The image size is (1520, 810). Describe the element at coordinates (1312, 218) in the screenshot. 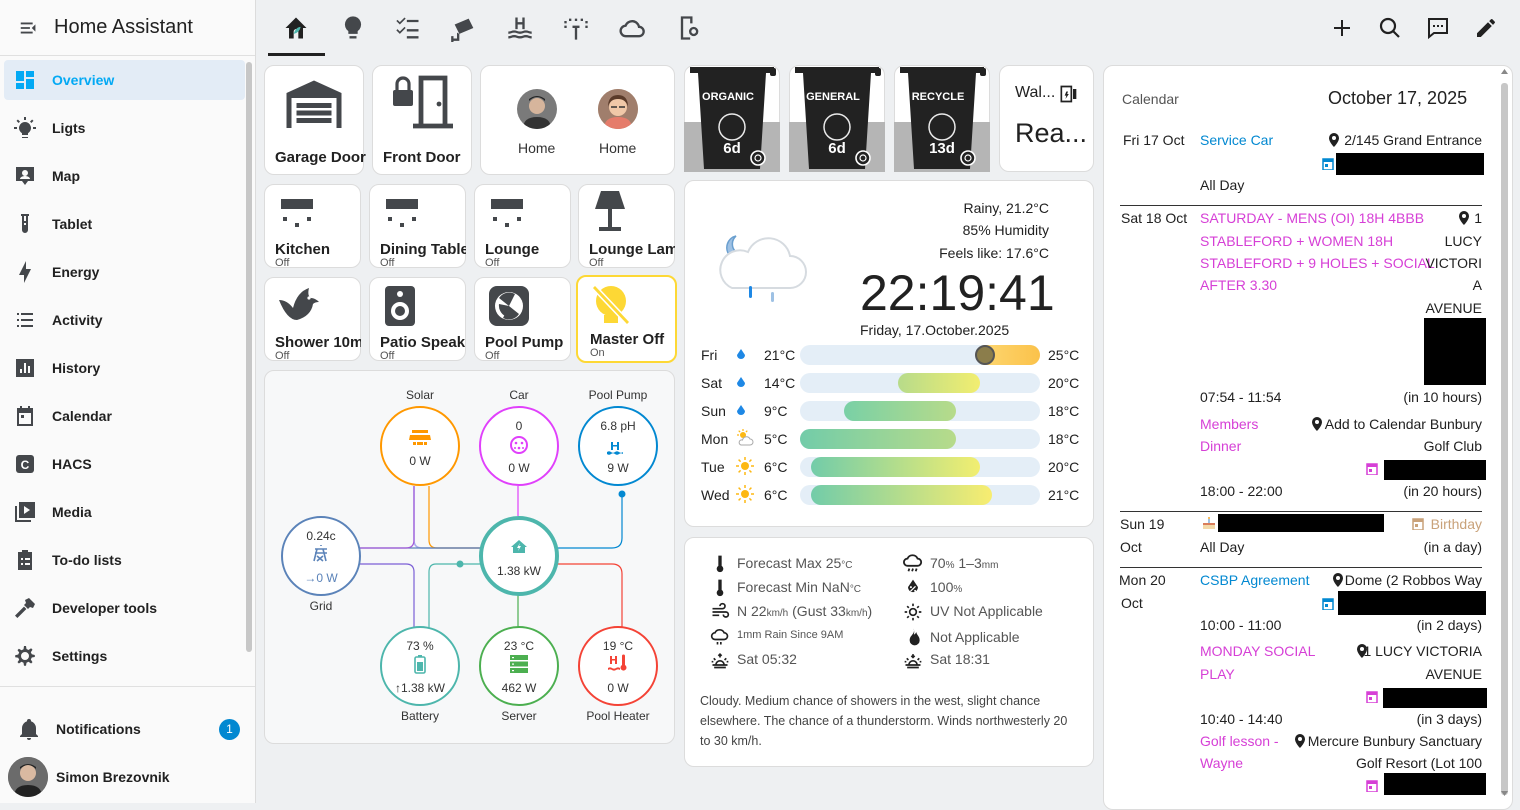

I see `calendar-event-text: SATURDAY - MENS (OI) 18H 4BBB` at that location.